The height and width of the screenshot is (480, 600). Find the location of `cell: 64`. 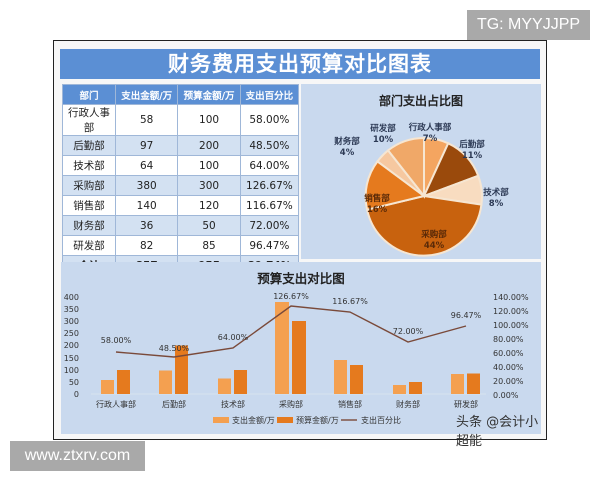

cell: 64 is located at coordinates (146, 165).